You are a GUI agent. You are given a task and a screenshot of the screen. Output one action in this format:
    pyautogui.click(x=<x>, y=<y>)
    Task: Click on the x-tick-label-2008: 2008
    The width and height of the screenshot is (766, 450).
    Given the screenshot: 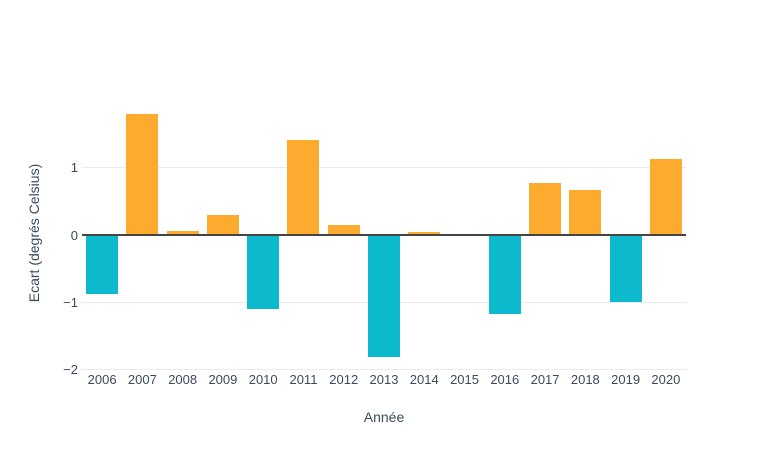 What is the action you would take?
    pyautogui.click(x=183, y=379)
    